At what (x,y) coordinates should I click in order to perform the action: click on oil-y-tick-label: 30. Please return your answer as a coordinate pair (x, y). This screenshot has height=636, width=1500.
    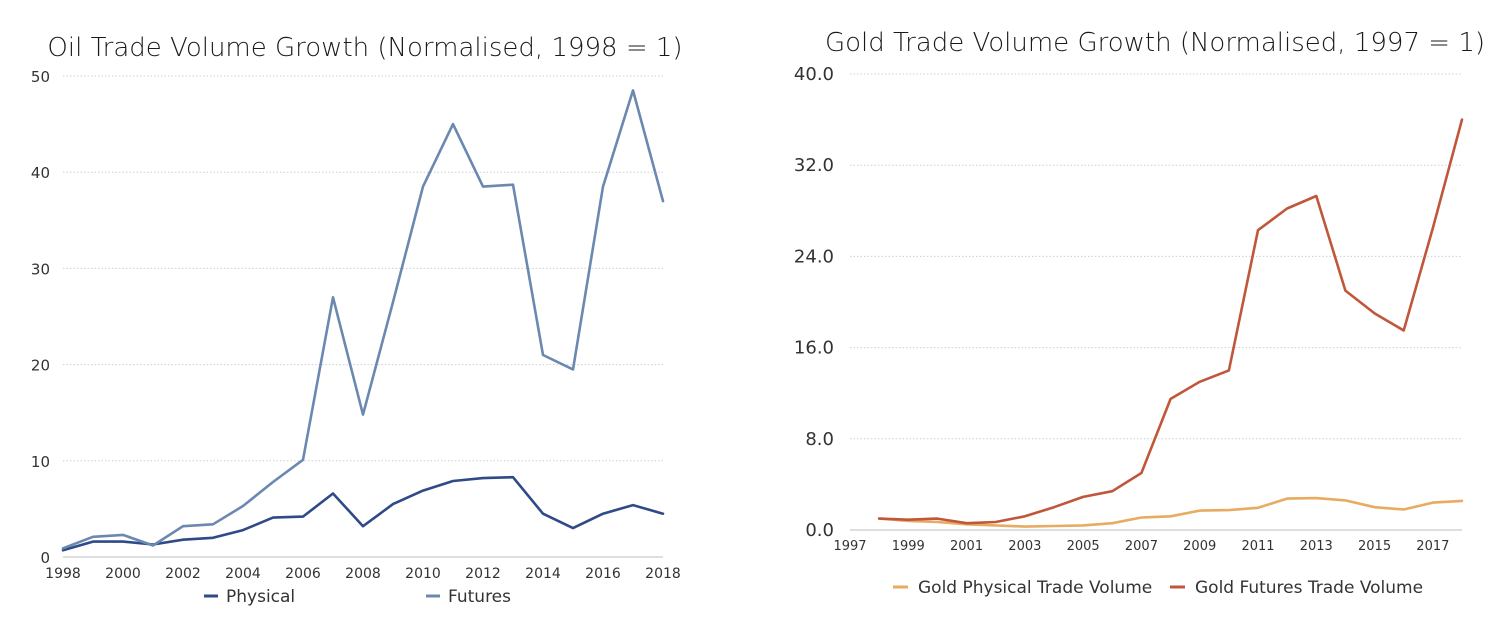
    Looking at the image, I should click on (40, 269).